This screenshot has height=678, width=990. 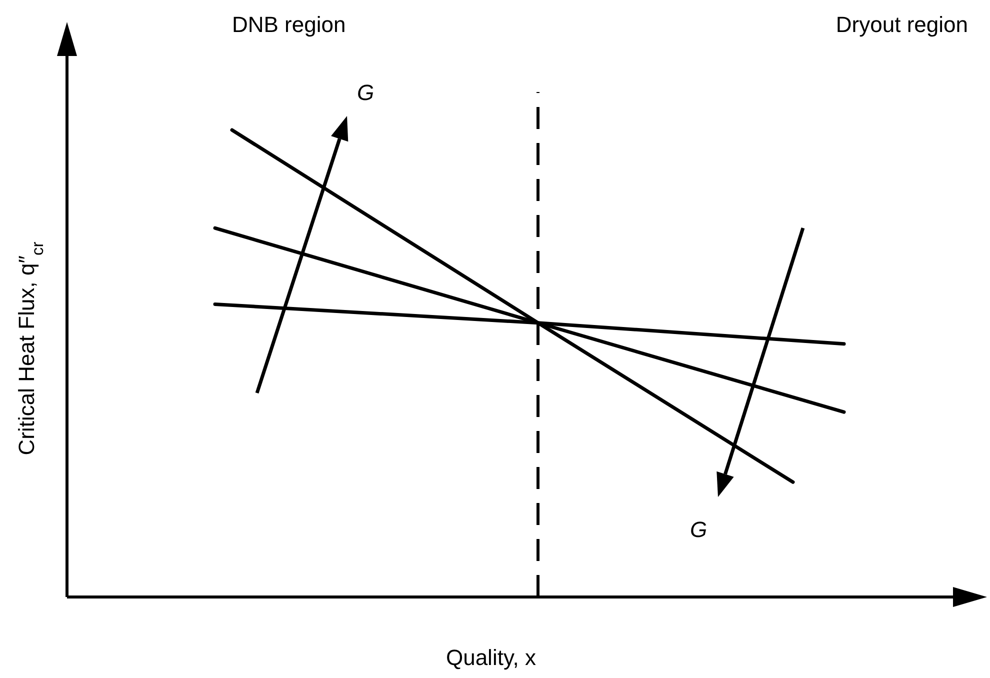 I want to click on annotation: G, so click(x=699, y=529).